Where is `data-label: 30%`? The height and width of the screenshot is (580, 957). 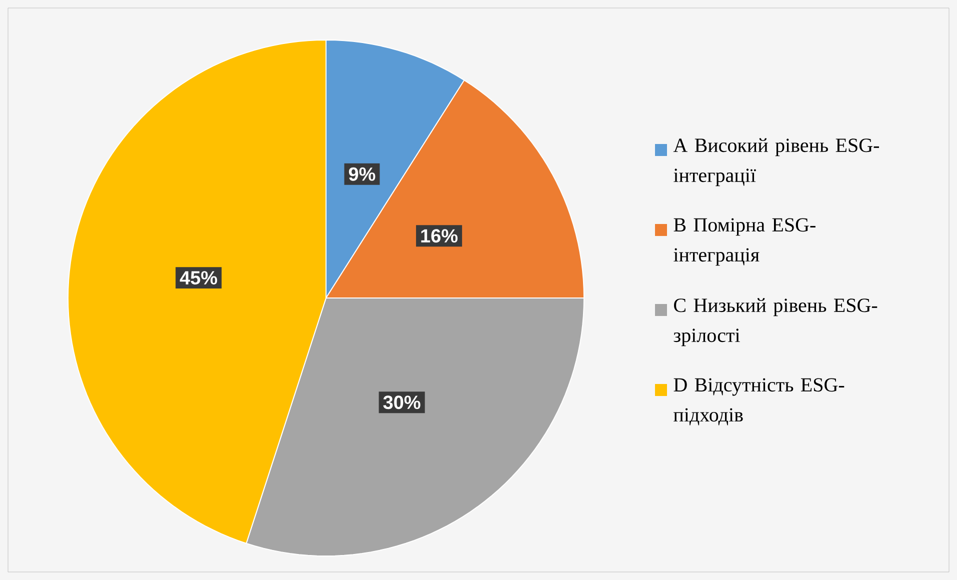
data-label: 30% is located at coordinates (401, 403).